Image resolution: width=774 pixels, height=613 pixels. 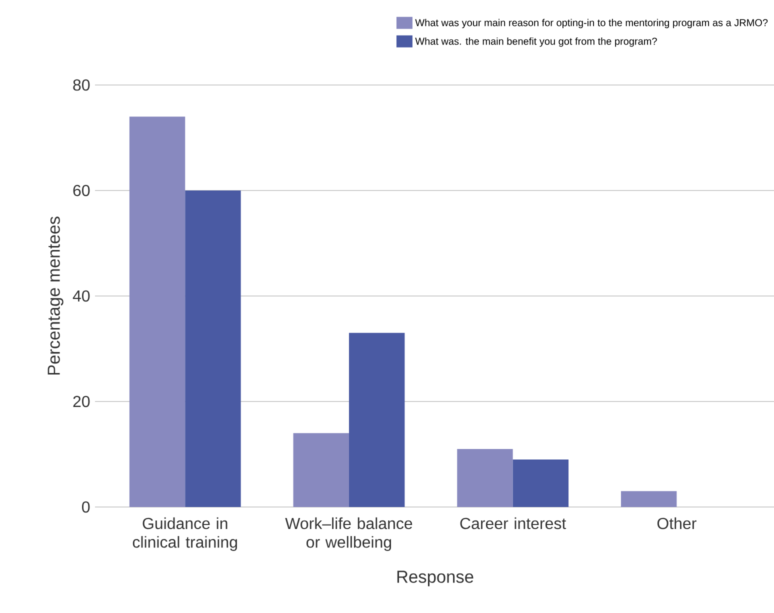 I want to click on legend-label: What was. the main benefit you got from the program?, so click(x=536, y=42).